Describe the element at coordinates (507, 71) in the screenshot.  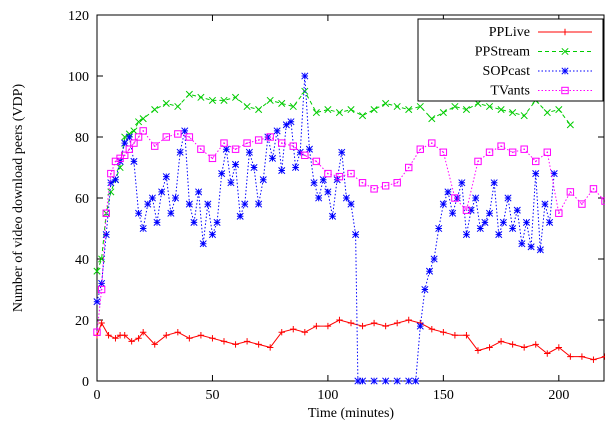
I see `legend-label-sopcast: SOPcast` at that location.